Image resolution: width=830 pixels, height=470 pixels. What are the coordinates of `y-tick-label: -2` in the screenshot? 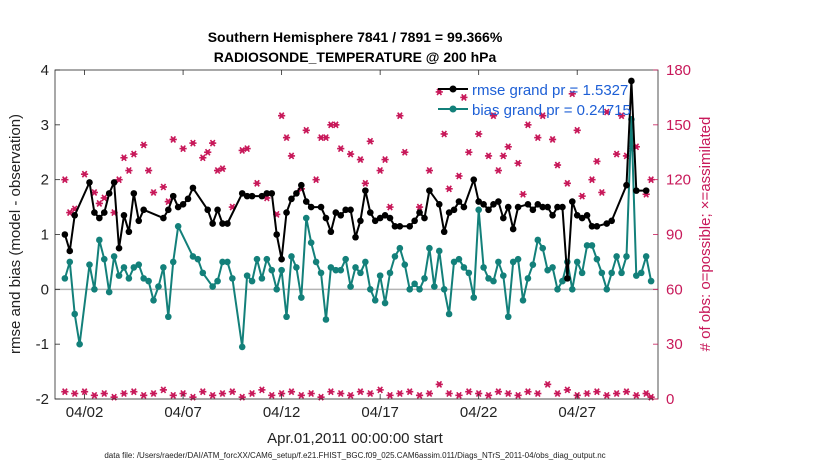 It's located at (42, 399).